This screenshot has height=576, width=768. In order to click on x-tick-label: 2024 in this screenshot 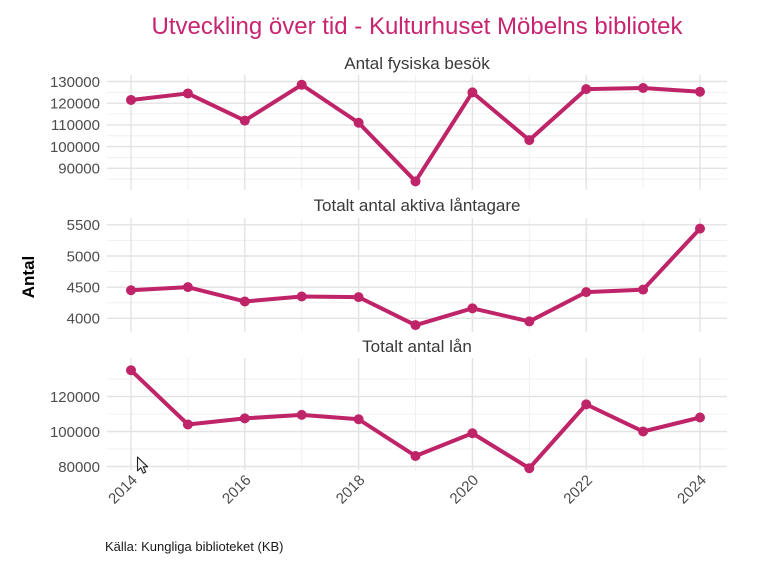, I will do `click(692, 490)`.